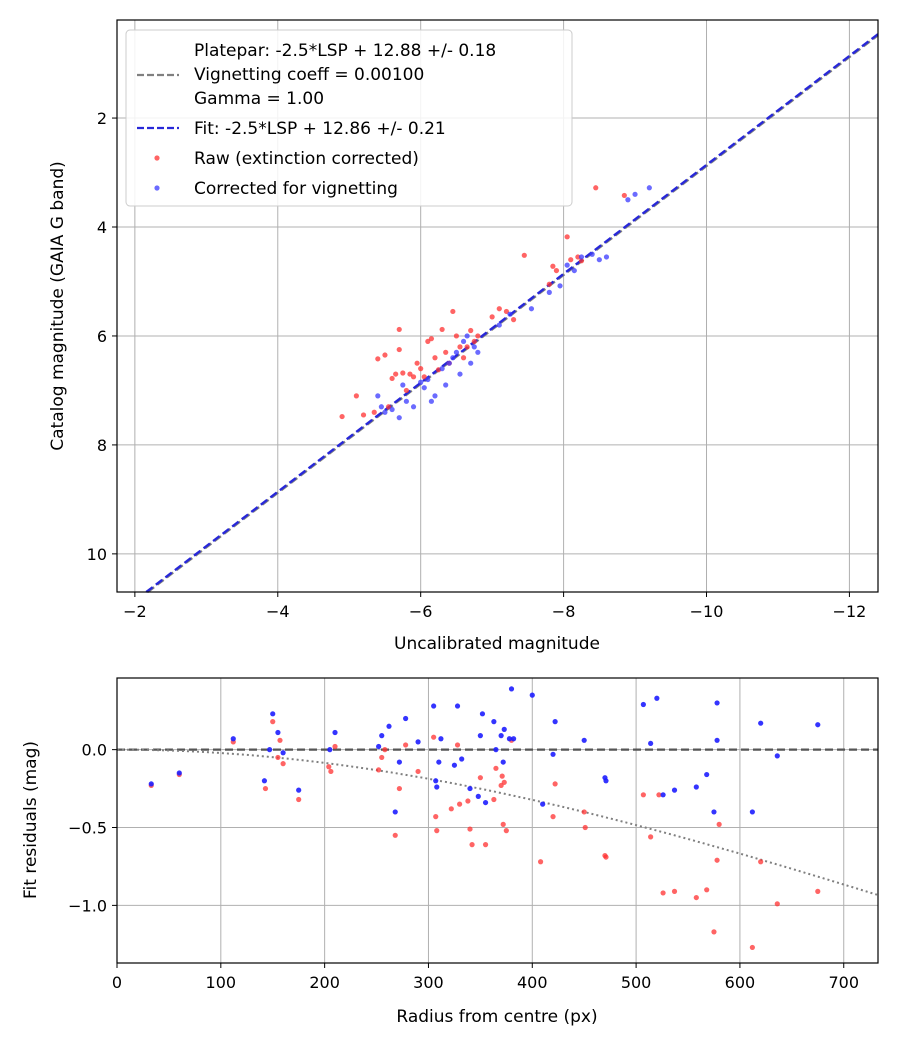 This screenshot has height=1050, width=900. Describe the element at coordinates (497, 822) in the screenshot. I see `bottom-reference-lines` at that location.